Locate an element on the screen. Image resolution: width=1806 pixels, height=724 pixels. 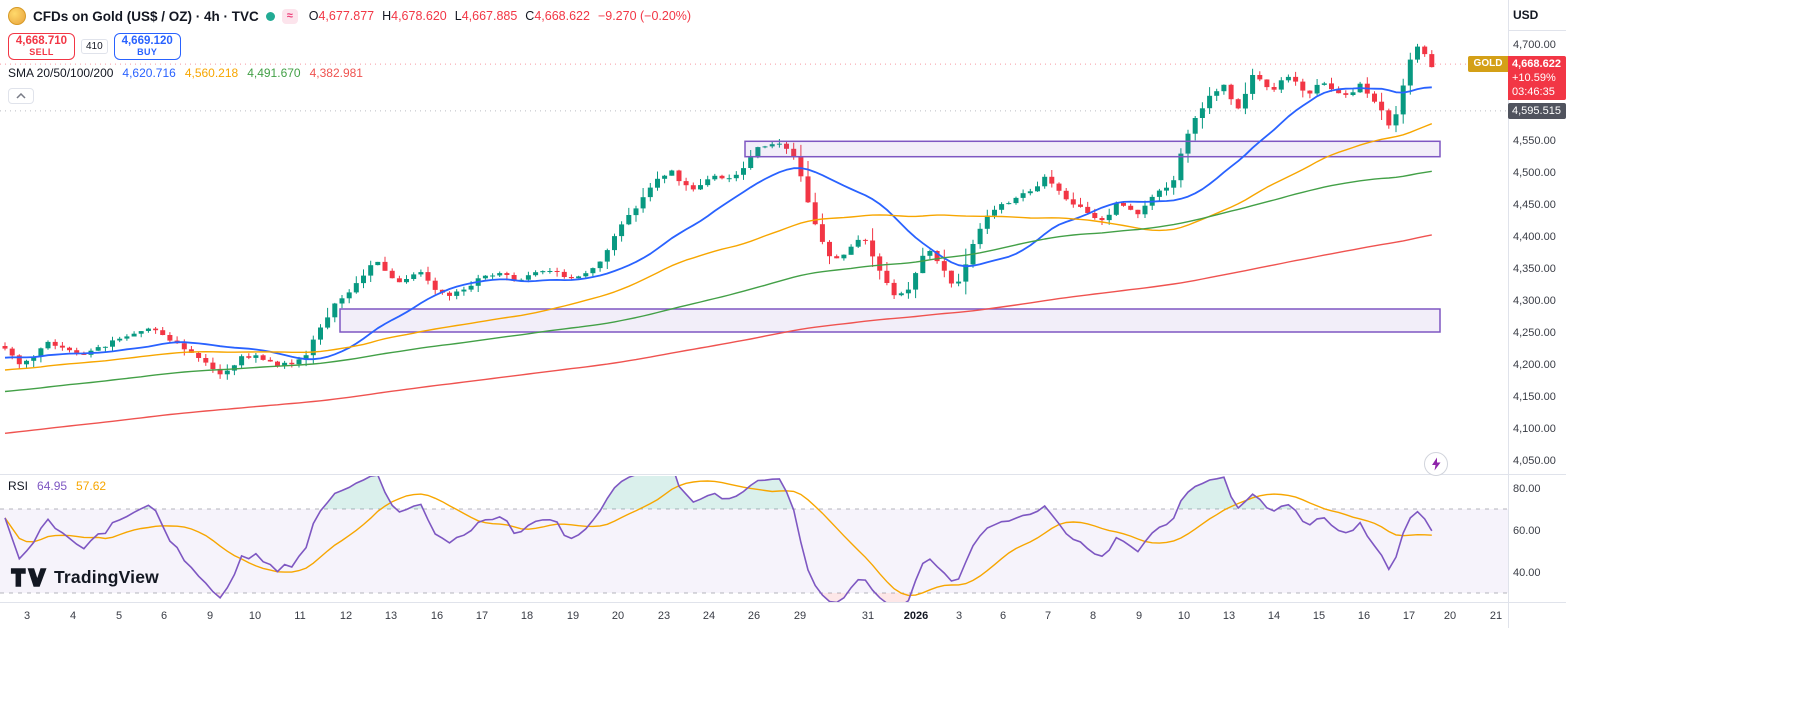
time-axis-label: 5 is located at coordinates (119, 616).